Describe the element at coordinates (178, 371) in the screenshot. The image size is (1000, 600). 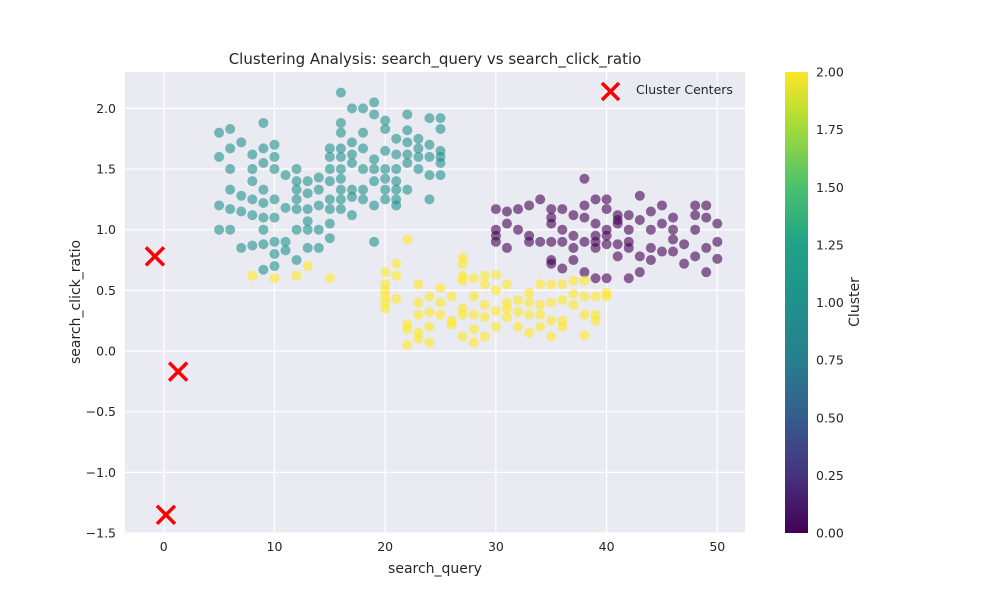
I see `cluster-center-x-icon` at that location.